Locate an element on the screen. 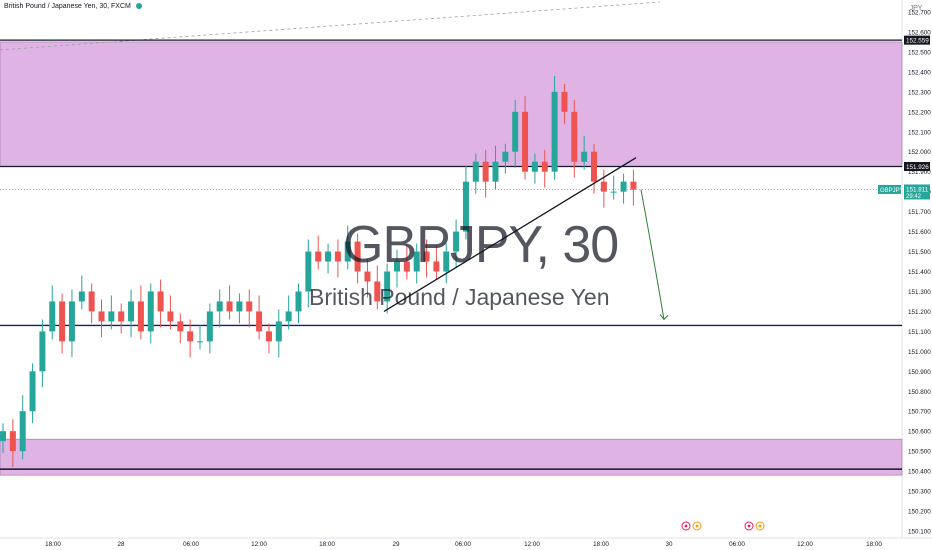 This screenshot has width=932, height=550. y-tick-label: 152.500 is located at coordinates (919, 52).